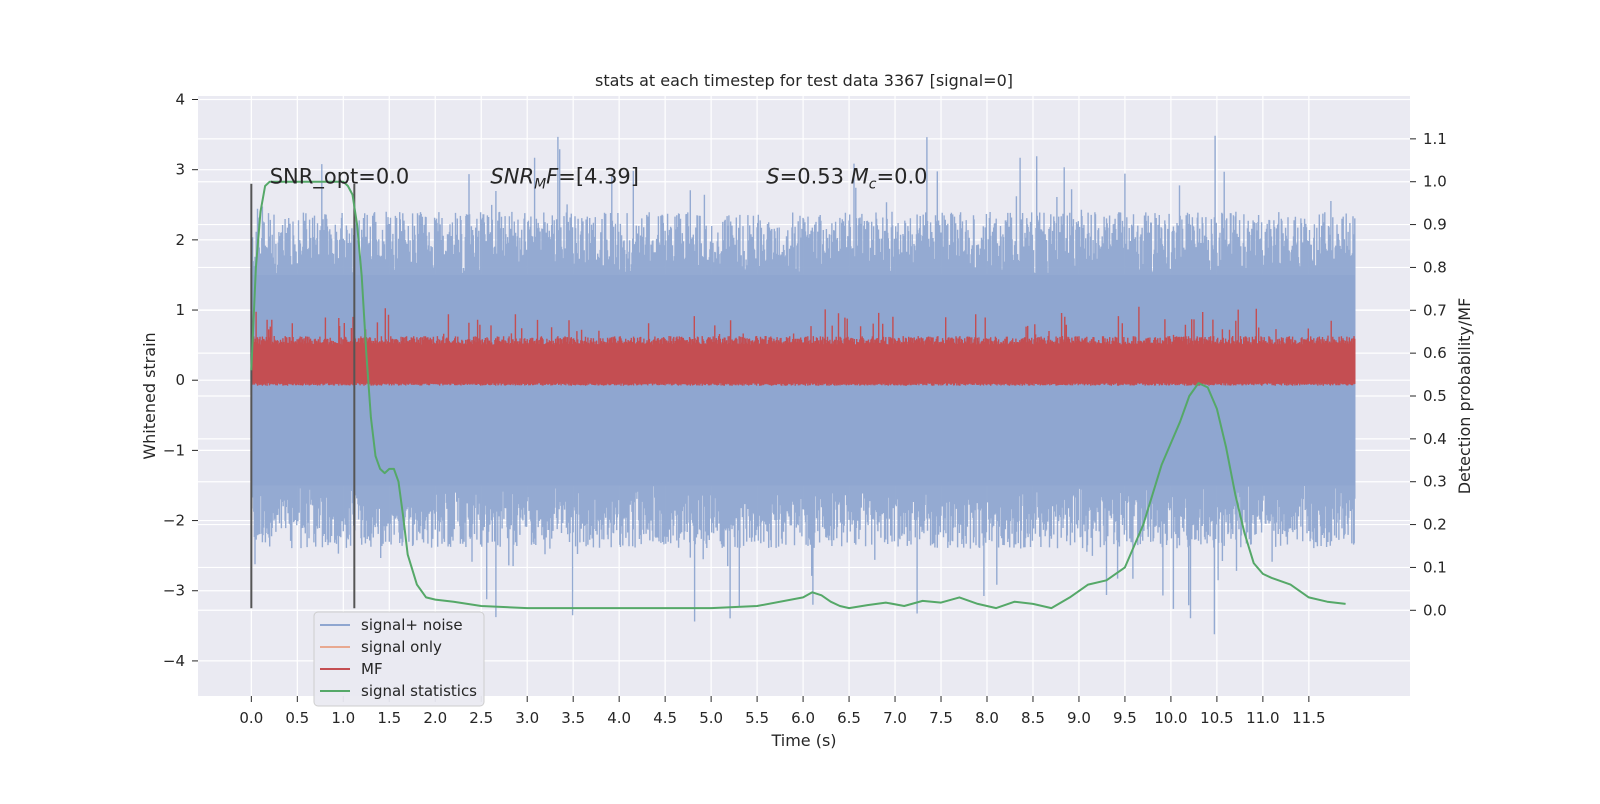 The image size is (1600, 804). Describe the element at coordinates (303, 396) in the screenshot. I see `vertical-markers` at that location.